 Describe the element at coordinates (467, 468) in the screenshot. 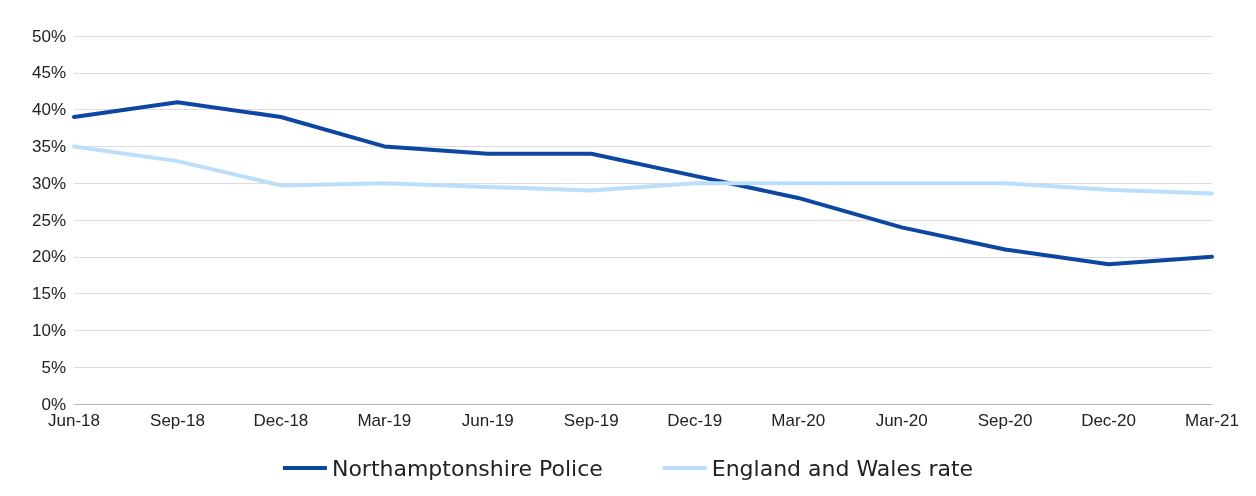

I see `legend-label: Northamptonshire Police` at that location.